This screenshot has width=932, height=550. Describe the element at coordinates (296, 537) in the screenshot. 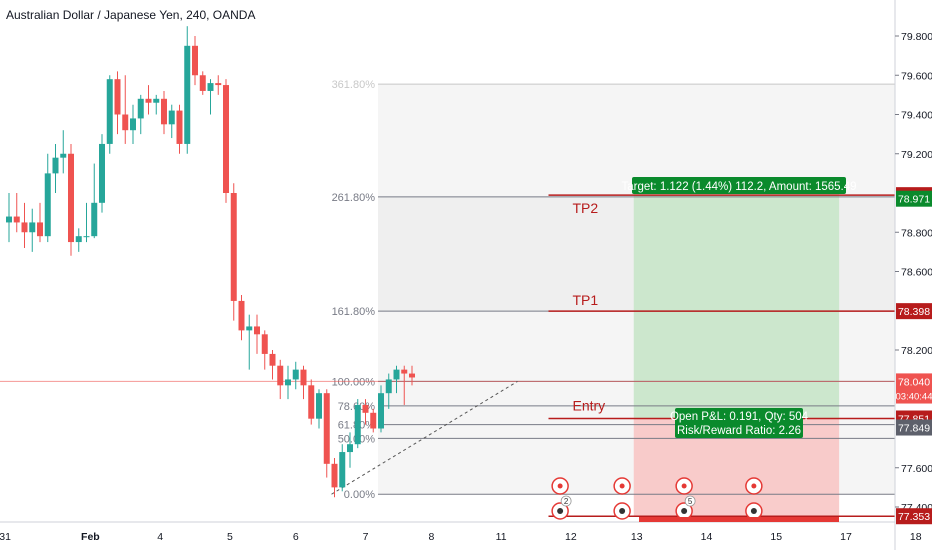

I see `time-label: 6` at that location.